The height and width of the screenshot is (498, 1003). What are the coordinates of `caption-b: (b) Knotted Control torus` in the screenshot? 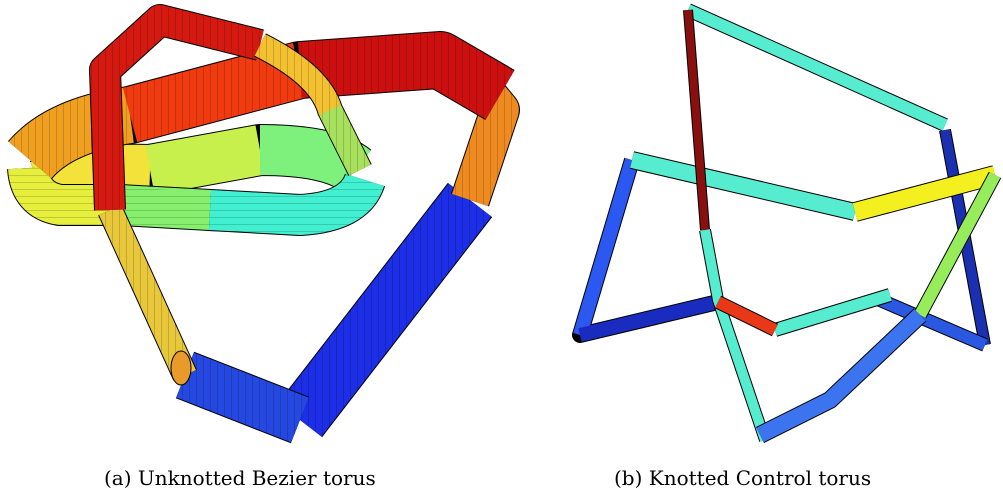 It's located at (743, 478).